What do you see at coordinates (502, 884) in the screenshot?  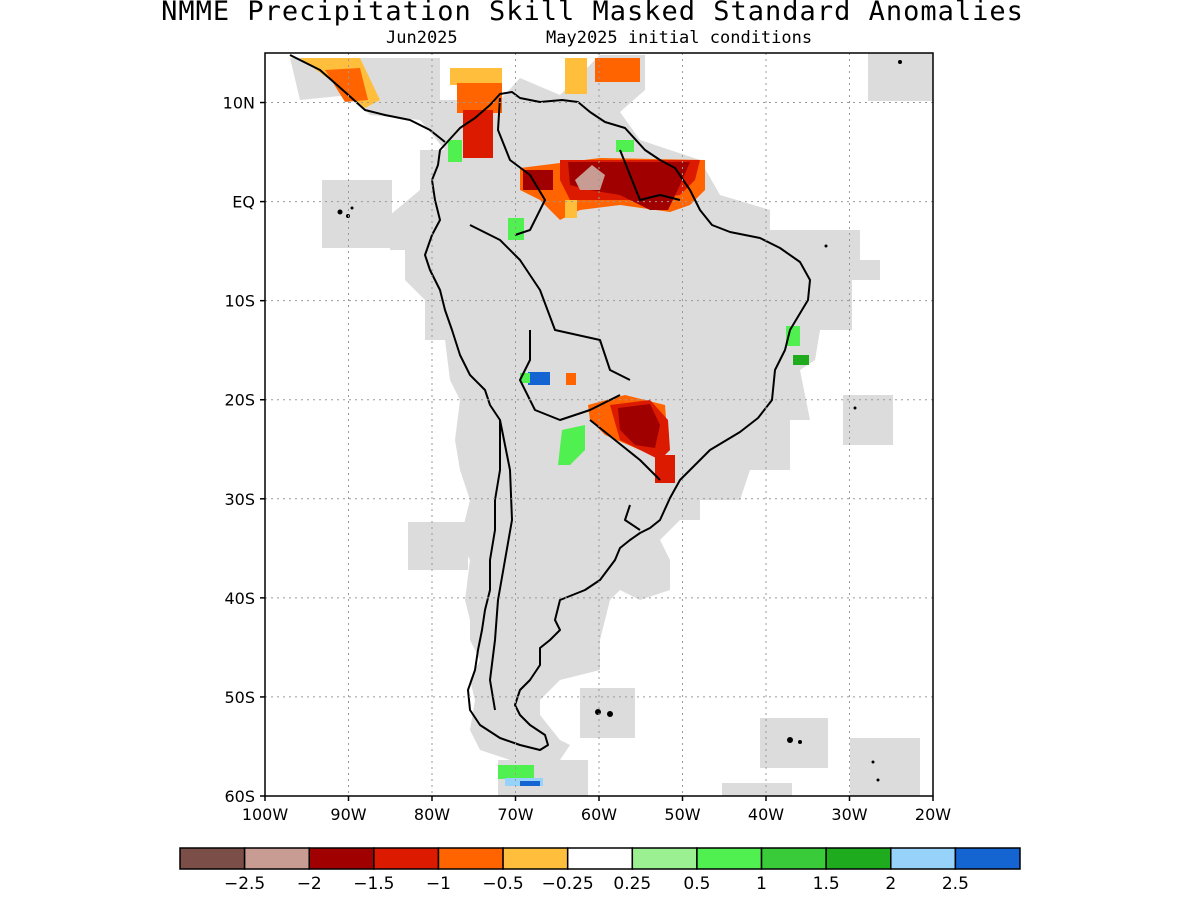 I see `colorbar-label: −0.5` at bounding box center [502, 884].